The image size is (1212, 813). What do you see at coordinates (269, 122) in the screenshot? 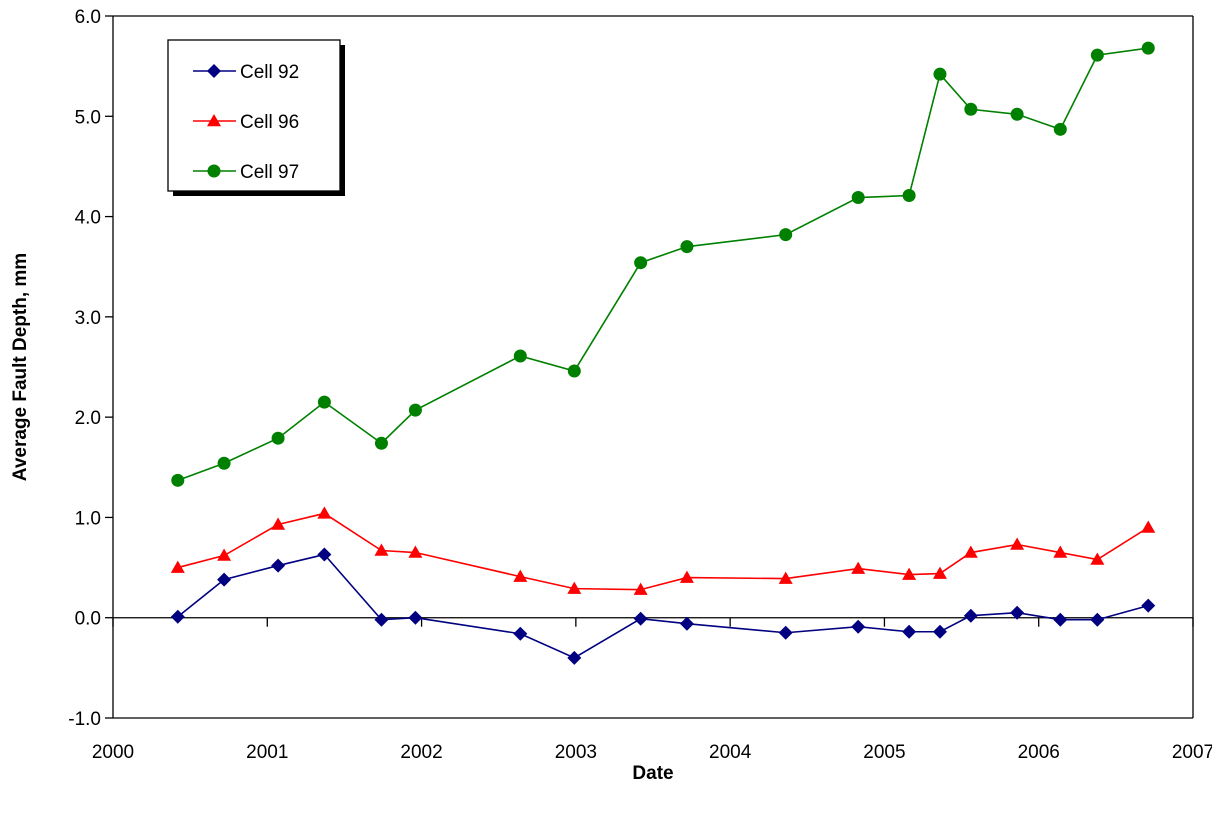
I see `legend-label-cell-96: Cell 96` at bounding box center [269, 122].